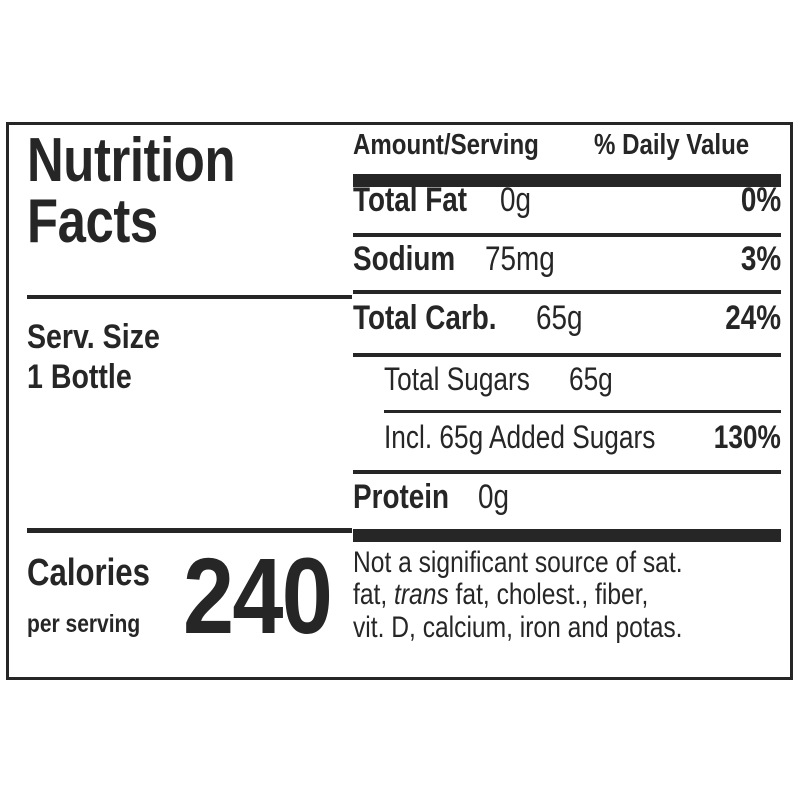  What do you see at coordinates (442, 200) in the screenshot?
I see `nutrient-name-total-fat: Total Fat 0g` at bounding box center [442, 200].